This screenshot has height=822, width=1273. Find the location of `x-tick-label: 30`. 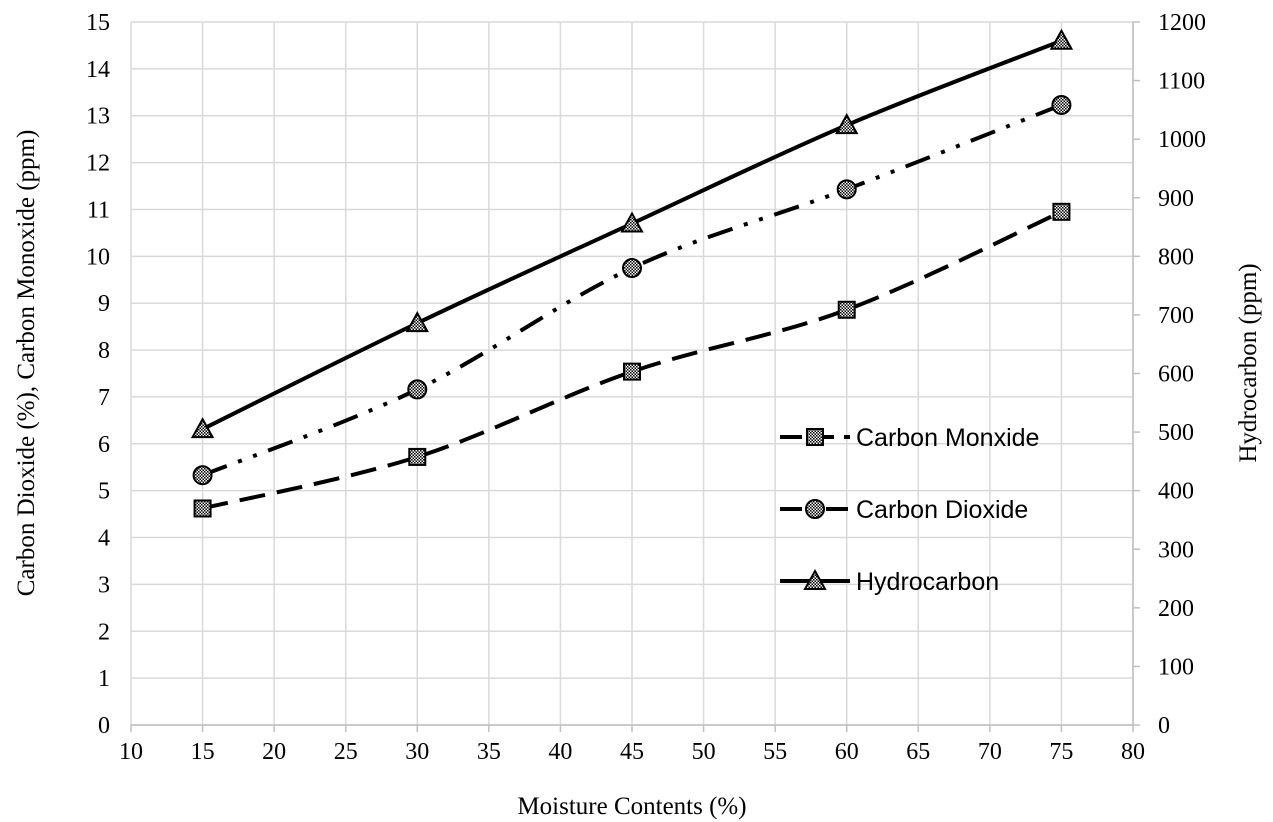

x-tick-label: 30 is located at coordinates (417, 752).